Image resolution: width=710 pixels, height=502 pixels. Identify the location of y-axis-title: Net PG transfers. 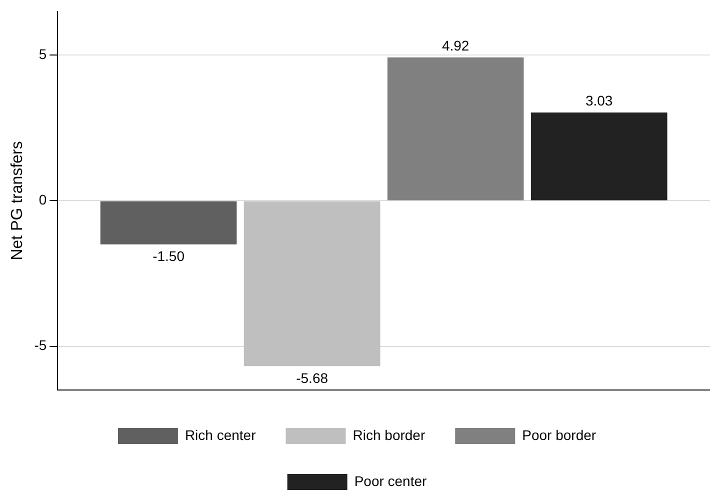
(17, 200).